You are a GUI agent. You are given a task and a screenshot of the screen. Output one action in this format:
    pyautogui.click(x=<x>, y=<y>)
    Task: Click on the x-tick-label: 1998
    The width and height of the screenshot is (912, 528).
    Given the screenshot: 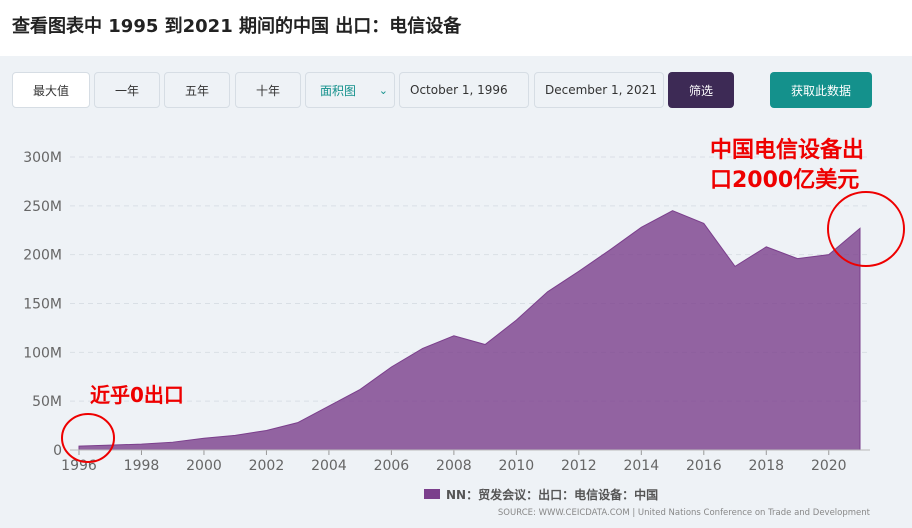 What is the action you would take?
    pyautogui.click(x=142, y=466)
    